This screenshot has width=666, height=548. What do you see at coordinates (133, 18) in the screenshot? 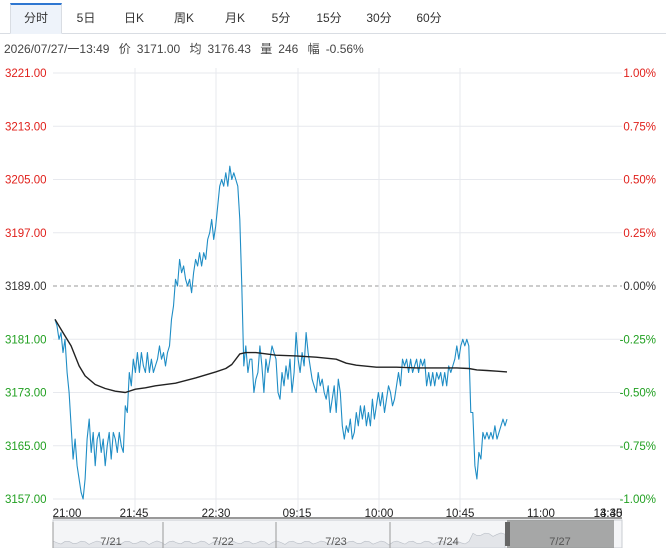
I see `tab-2: 日K` at bounding box center [133, 18].